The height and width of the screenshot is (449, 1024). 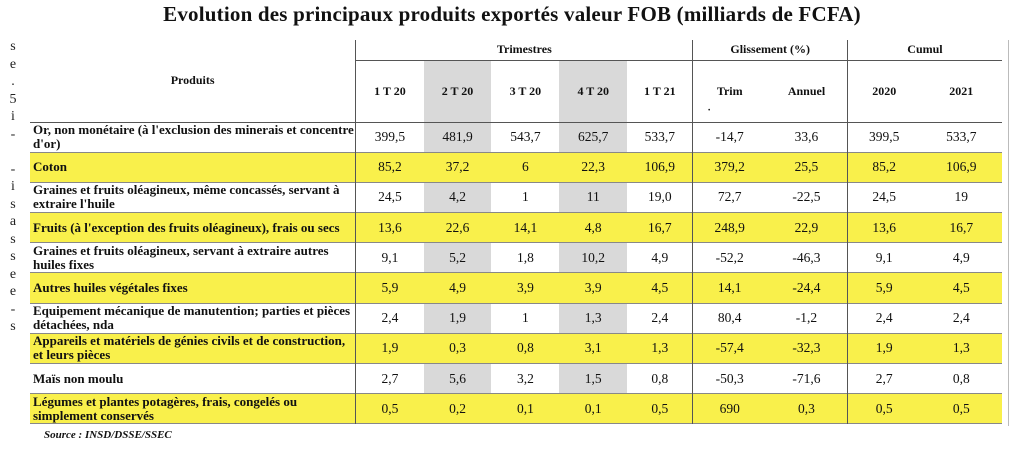 What do you see at coordinates (660, 197) in the screenshot?
I see `value-cell: 19,0` at bounding box center [660, 197].